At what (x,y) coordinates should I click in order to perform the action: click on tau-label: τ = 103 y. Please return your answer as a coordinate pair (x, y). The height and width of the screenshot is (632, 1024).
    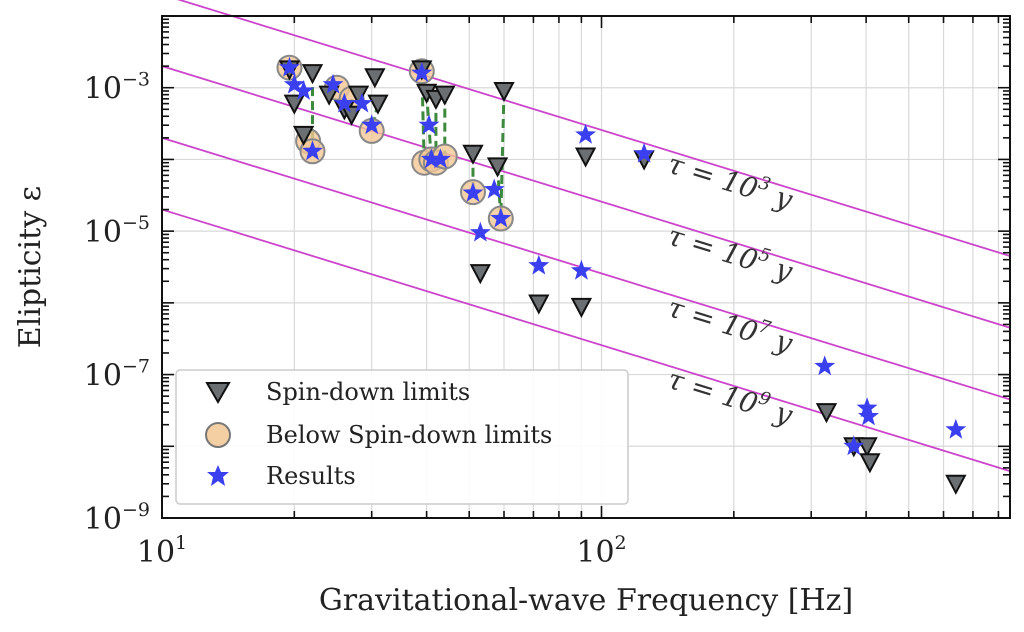
    Looking at the image, I should click on (731, 181).